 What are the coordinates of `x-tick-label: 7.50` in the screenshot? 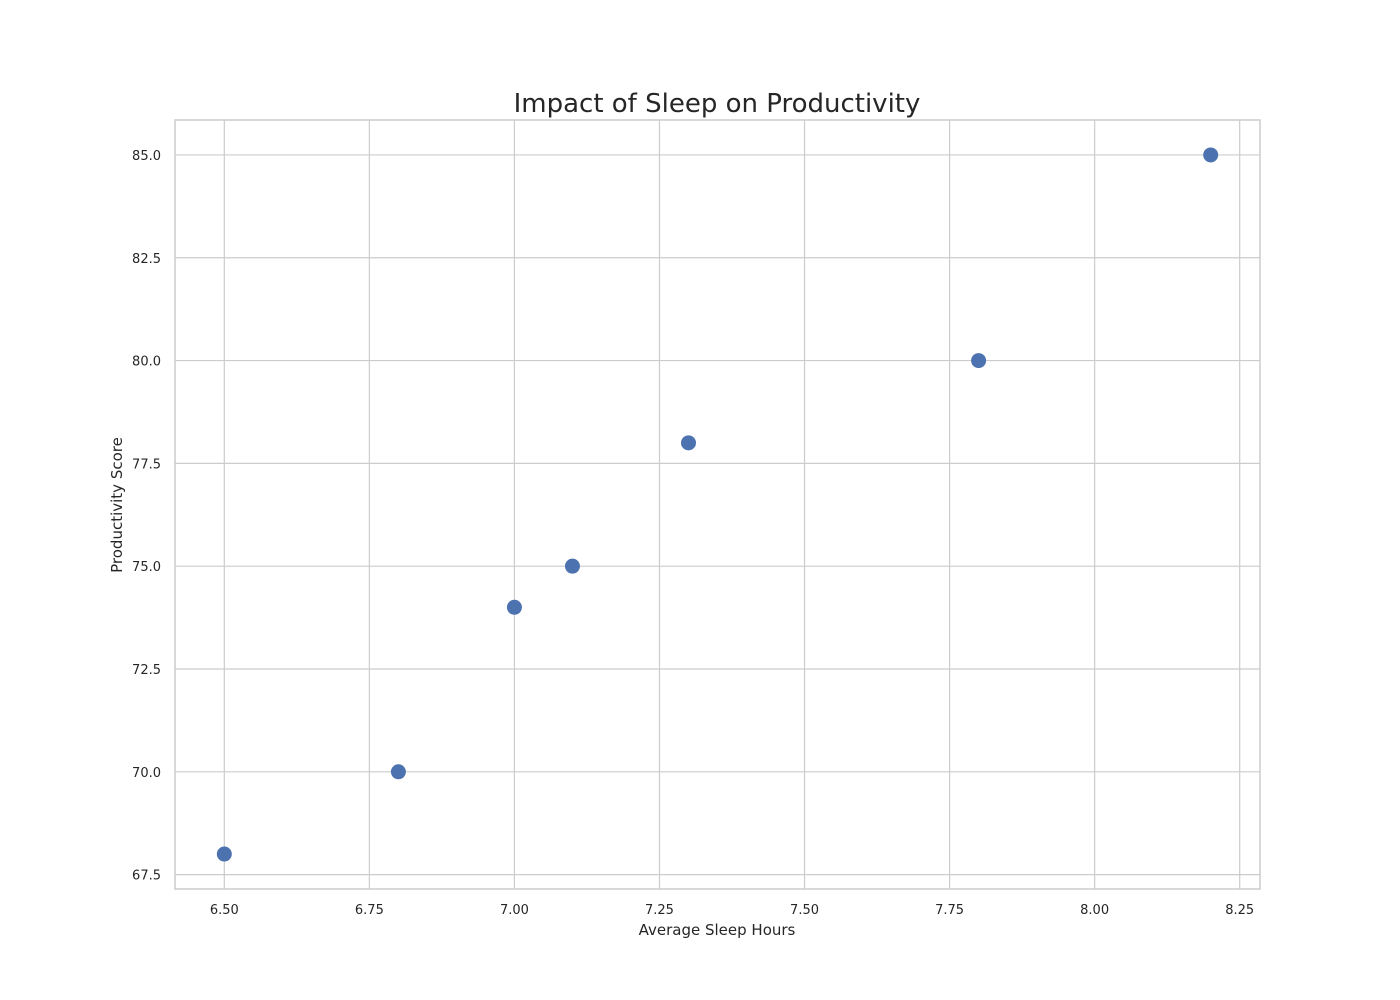 It's located at (804, 910).